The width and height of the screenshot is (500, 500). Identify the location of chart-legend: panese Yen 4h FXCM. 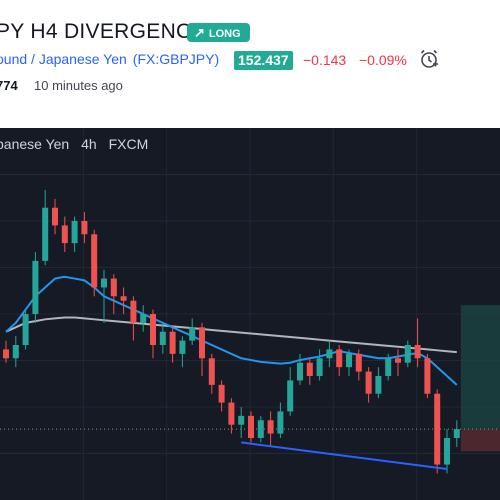
(78, 144).